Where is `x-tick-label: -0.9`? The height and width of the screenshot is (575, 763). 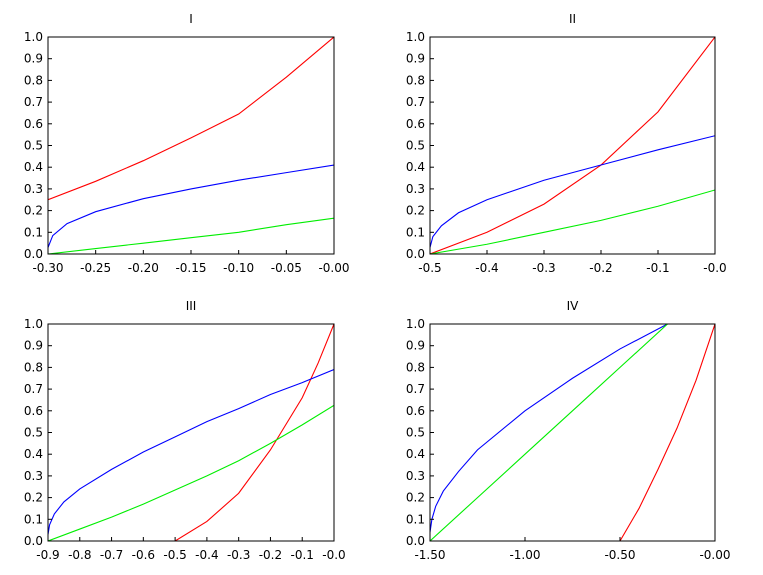 x-tick-label: -0.9 is located at coordinates (47, 555).